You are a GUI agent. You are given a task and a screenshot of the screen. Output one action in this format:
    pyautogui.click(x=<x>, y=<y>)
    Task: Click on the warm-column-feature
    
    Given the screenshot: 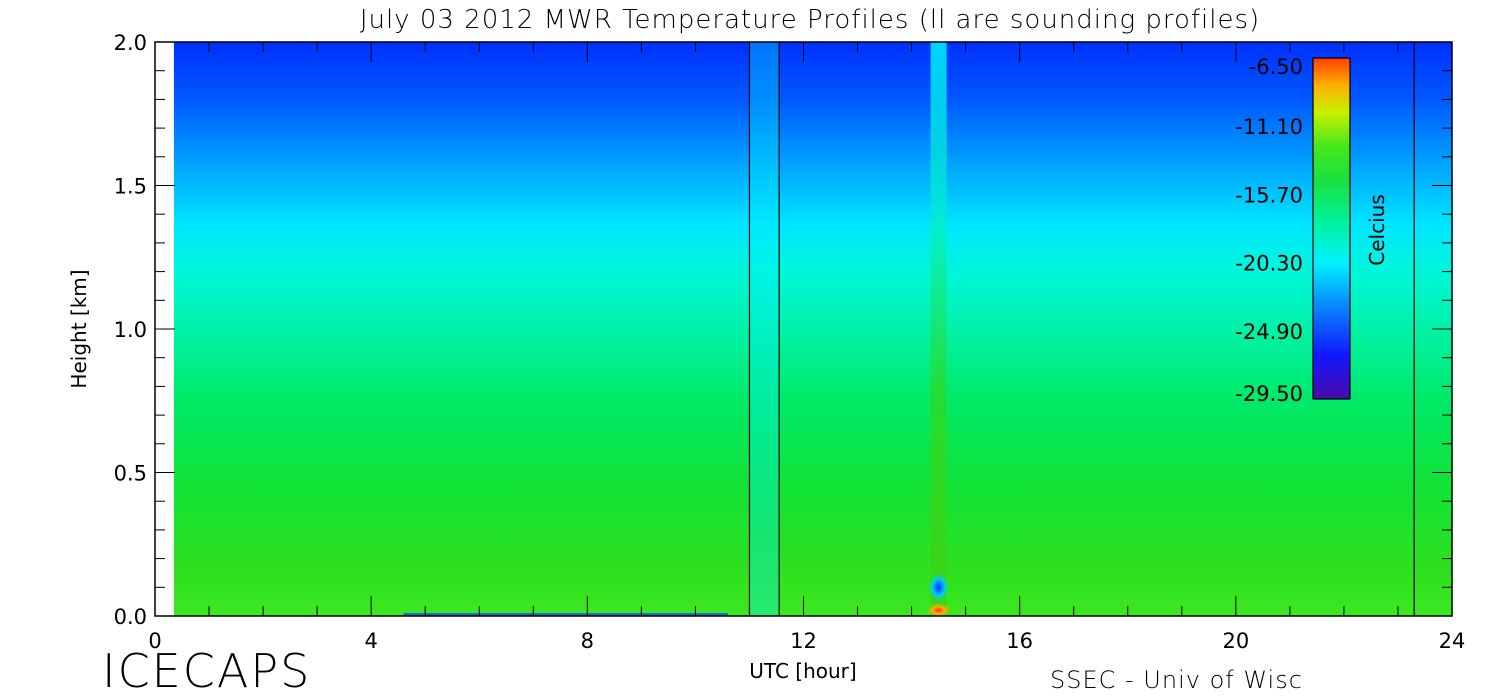 What is the action you would take?
    pyautogui.click(x=938, y=329)
    